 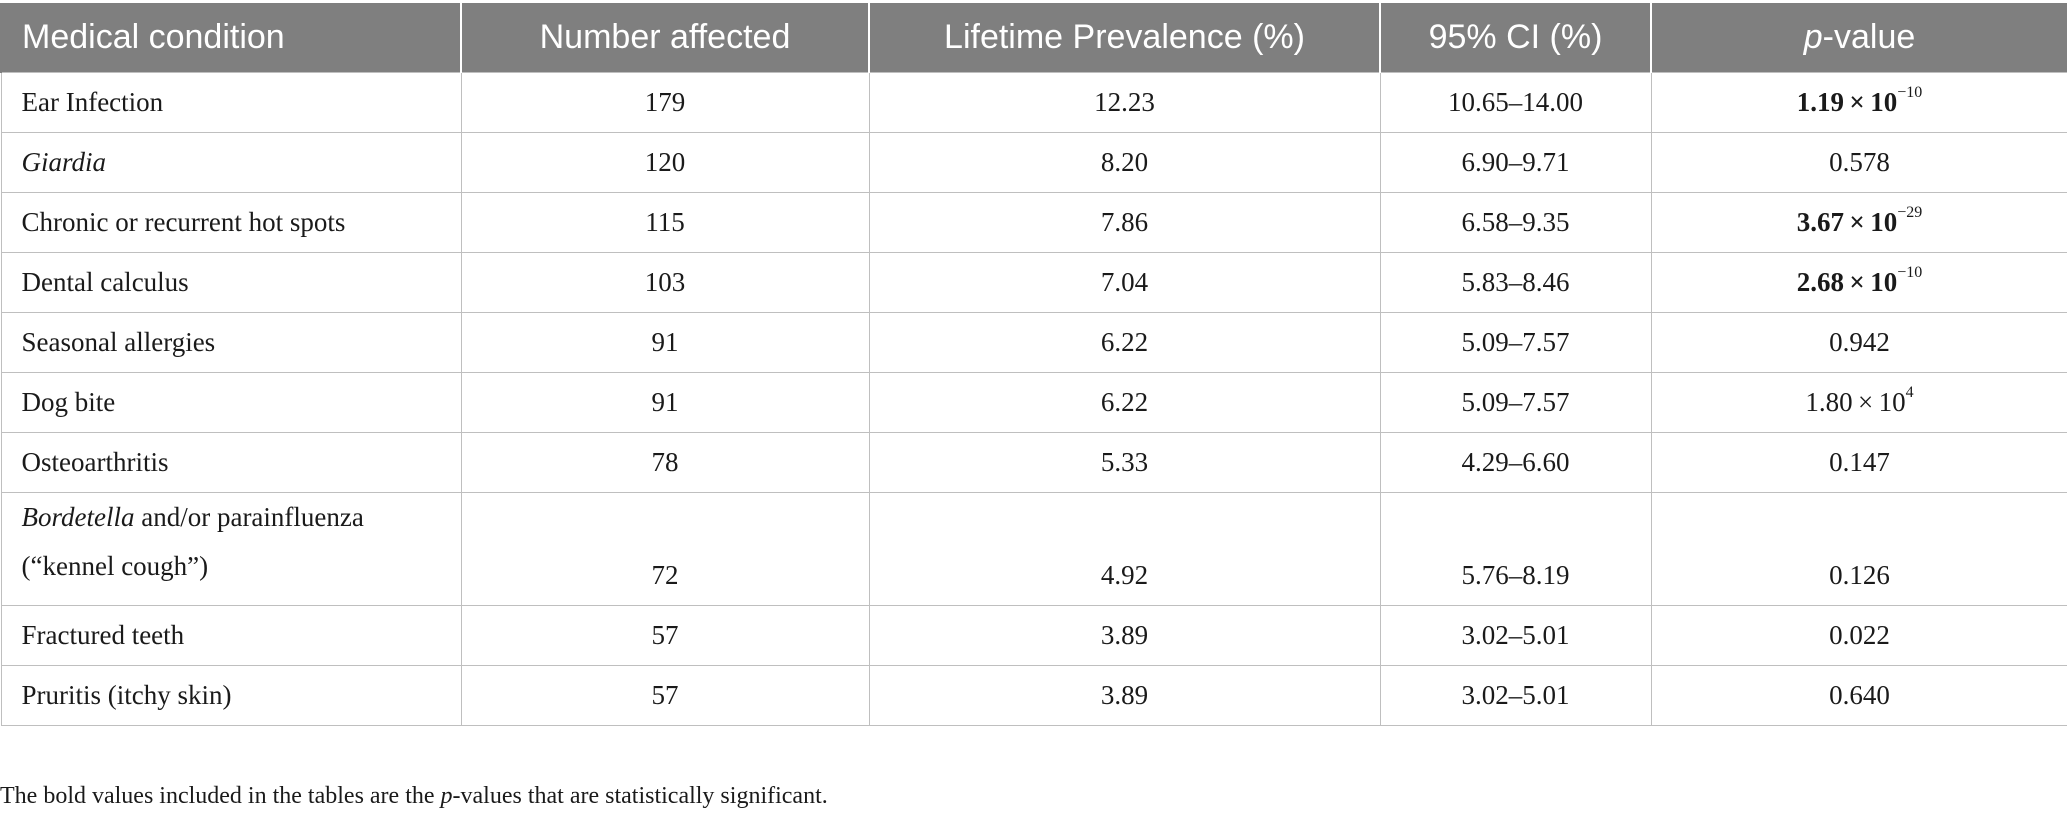 I want to click on condition-italic-text: Bordetella, so click(x=78, y=516).